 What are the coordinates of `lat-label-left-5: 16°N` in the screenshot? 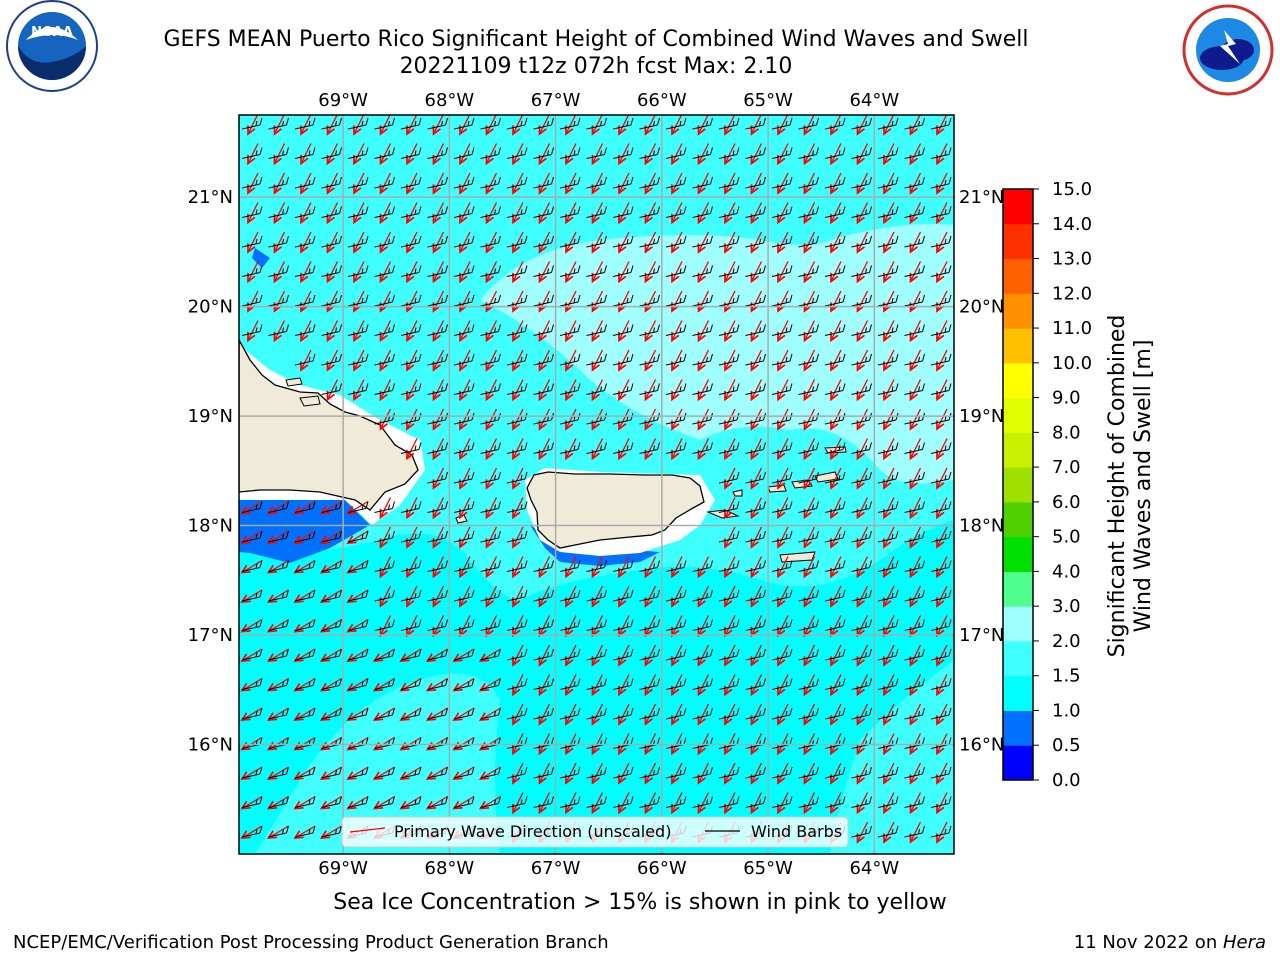 It's located at (210, 745).